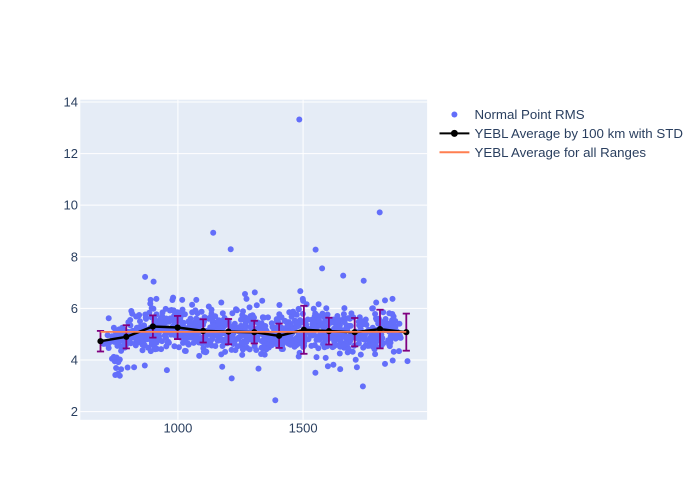 The height and width of the screenshot is (500, 700). I want to click on svg-text: Normal Point RMS, so click(530, 114).